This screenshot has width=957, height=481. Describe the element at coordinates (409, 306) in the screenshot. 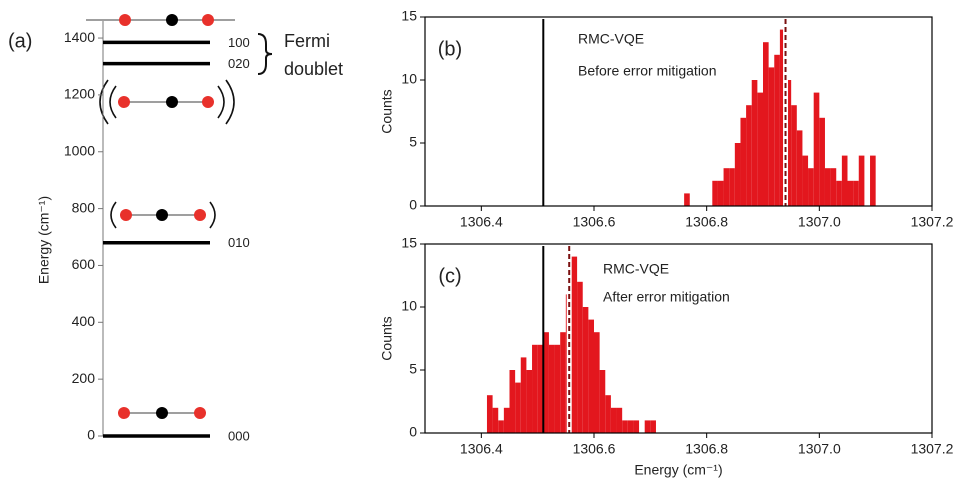

I see `y-tick-label: 10` at that location.